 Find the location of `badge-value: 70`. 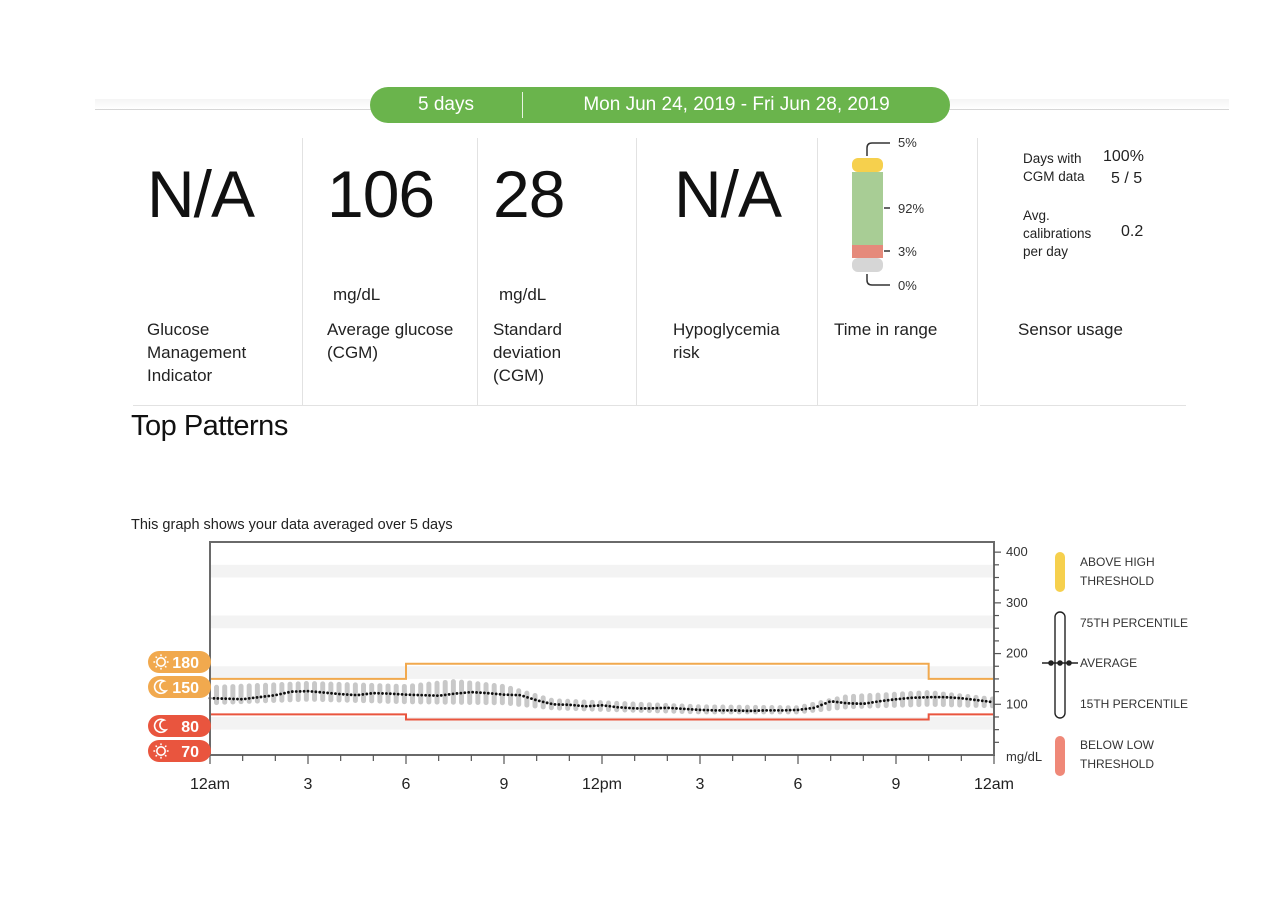

badge-value: 70 is located at coordinates (190, 752).